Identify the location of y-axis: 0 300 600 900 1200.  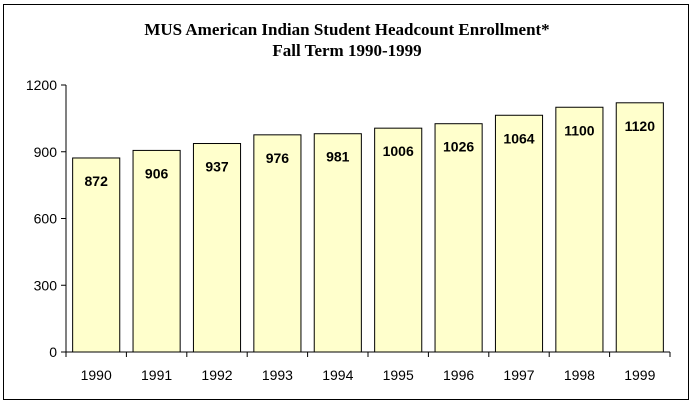
(46, 218).